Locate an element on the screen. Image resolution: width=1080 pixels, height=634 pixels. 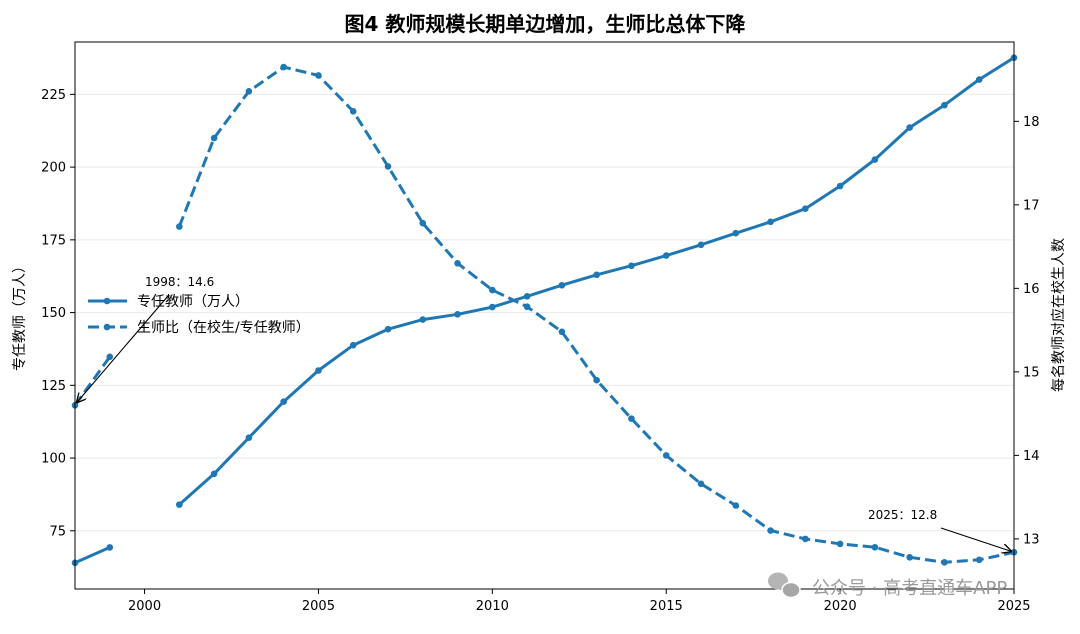
x-tick-label: 2020 is located at coordinates (840, 606).